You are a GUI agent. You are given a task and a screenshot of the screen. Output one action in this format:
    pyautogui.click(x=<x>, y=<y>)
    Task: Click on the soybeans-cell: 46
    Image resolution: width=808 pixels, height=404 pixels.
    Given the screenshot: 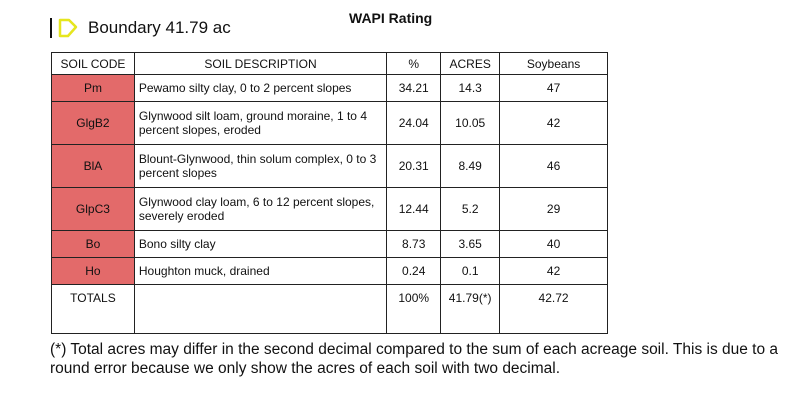 What is the action you would take?
    pyautogui.click(x=553, y=166)
    